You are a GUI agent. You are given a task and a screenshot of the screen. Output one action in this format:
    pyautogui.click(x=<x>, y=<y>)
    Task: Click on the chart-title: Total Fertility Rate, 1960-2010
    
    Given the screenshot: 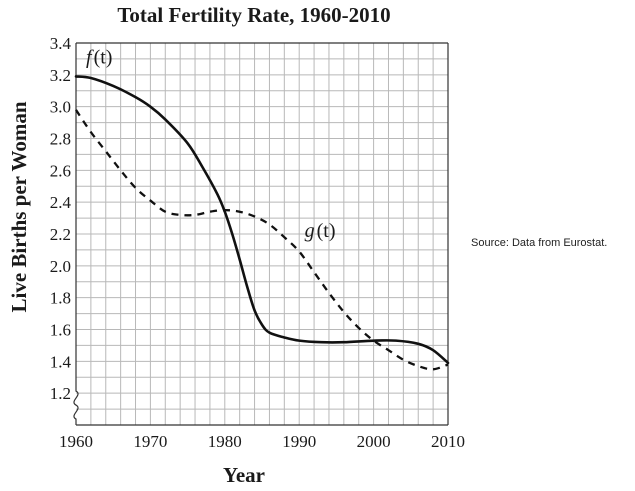 What is the action you would take?
    pyautogui.click(x=253, y=15)
    